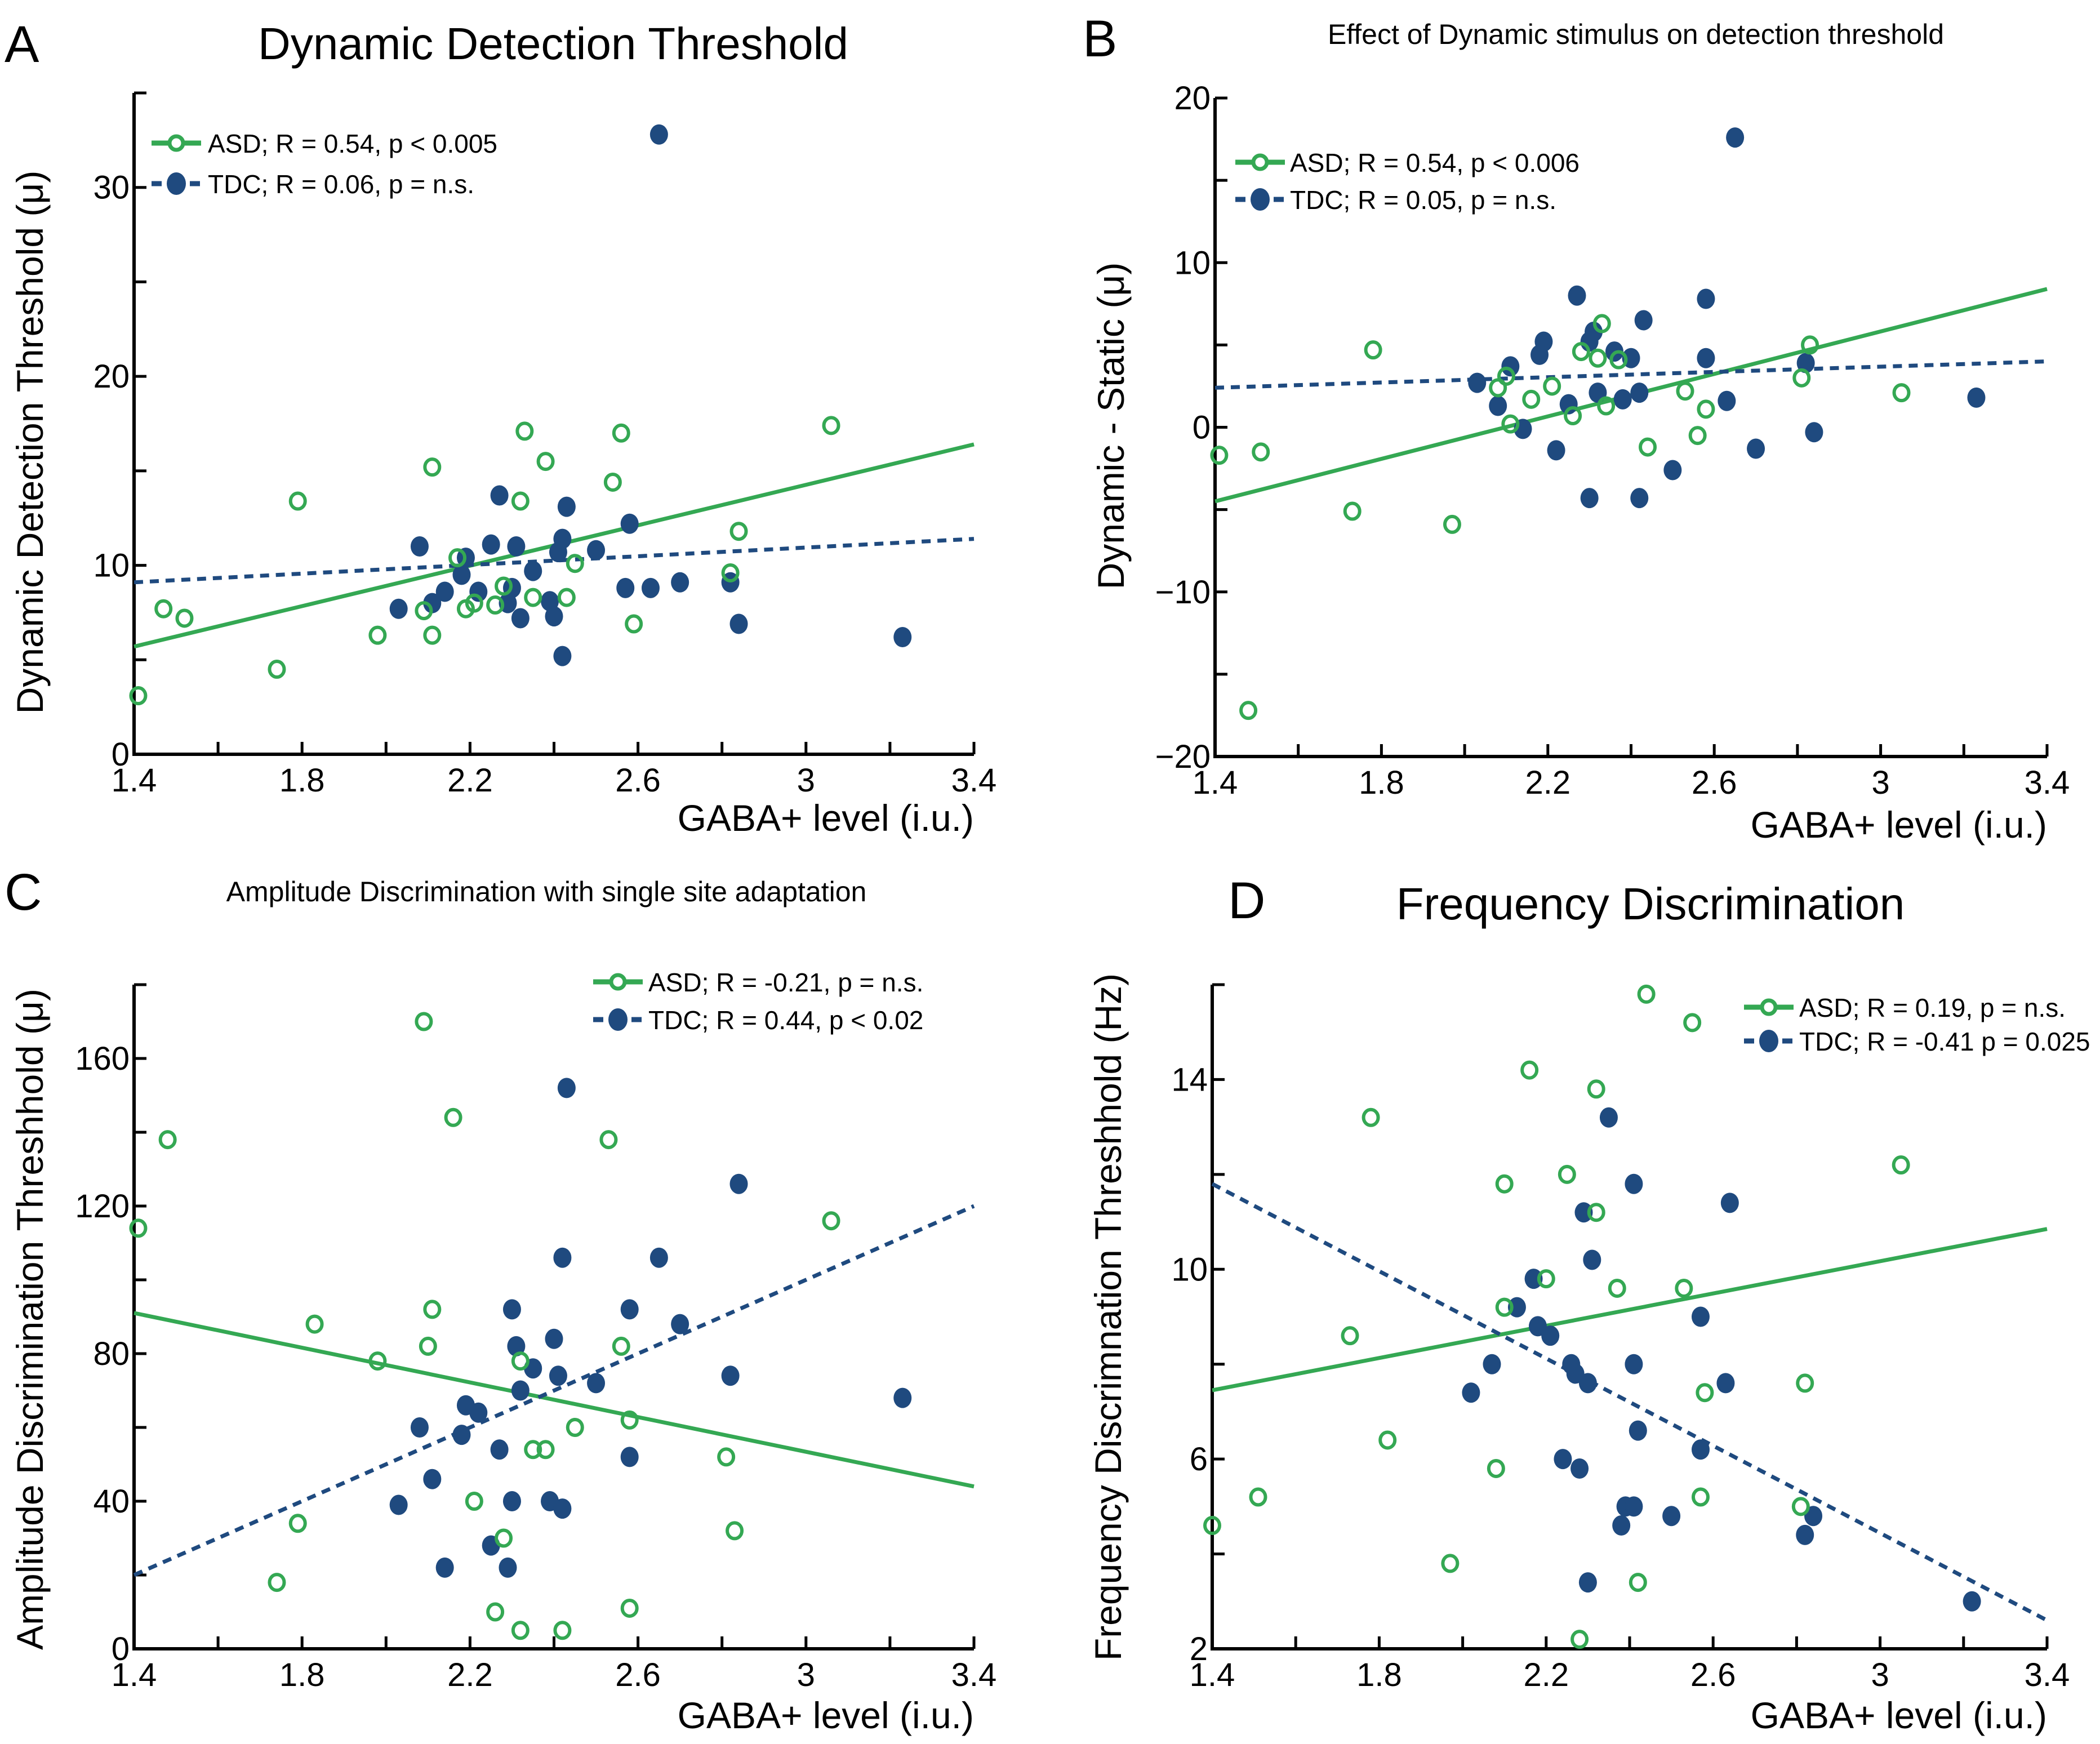  Describe the element at coordinates (1932, 1007) in the screenshot. I see `legend-asd-label: ASD; R = 0.19, p = n.s.` at that location.